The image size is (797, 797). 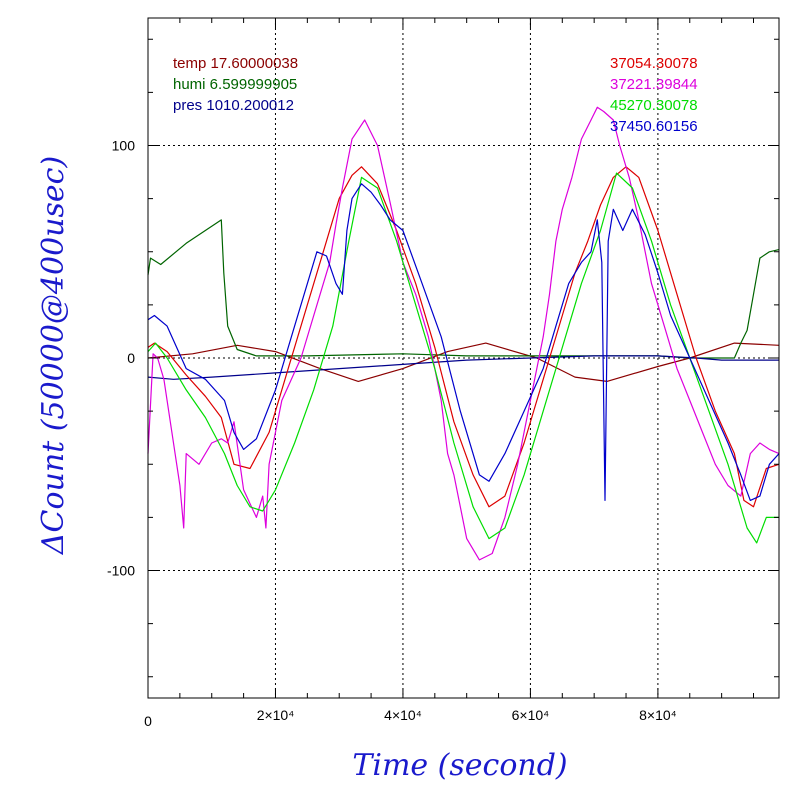 I want to click on y-tick-label-1: 0, so click(x=131, y=358).